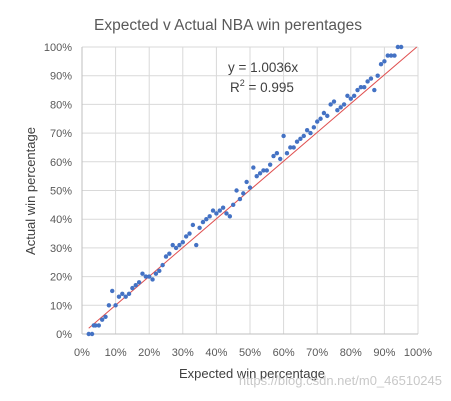 This screenshot has width=451, height=401. Describe the element at coordinates (61, 77) in the screenshot. I see `y-tick-label: 90%` at that location.